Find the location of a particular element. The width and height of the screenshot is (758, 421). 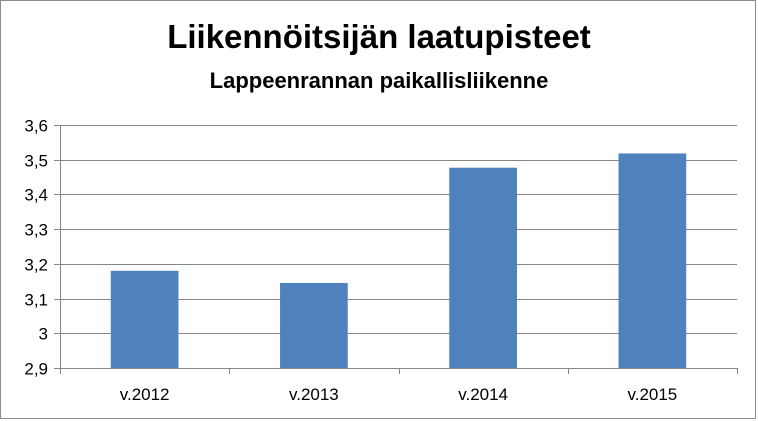

x-category-label: v.2012 is located at coordinates (145, 394).